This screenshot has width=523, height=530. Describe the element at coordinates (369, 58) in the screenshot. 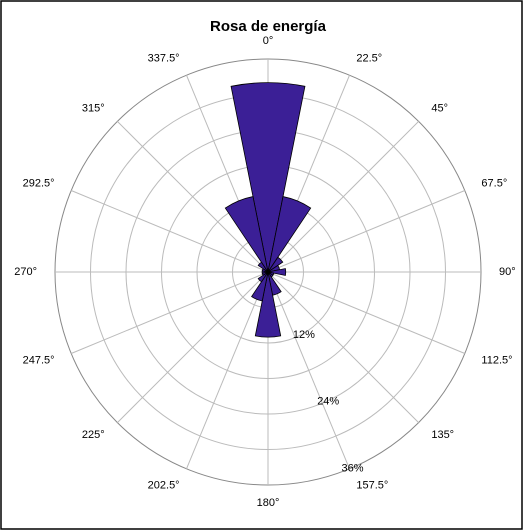

I see `direction-label: 22.5°` at that location.